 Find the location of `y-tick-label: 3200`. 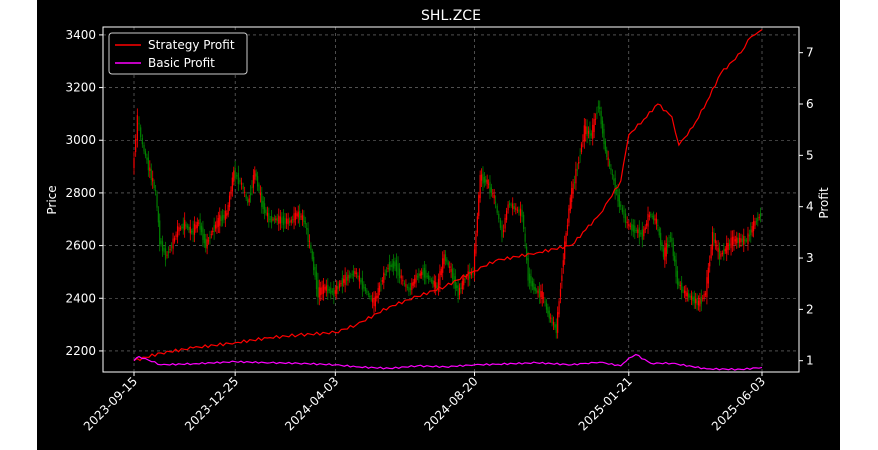

y-tick-label: 3200 is located at coordinates (80, 88).